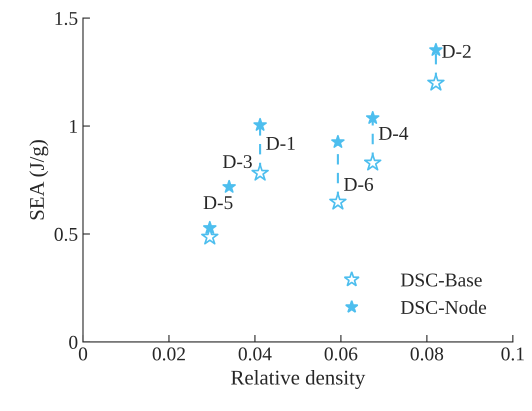  Describe the element at coordinates (427, 354) in the screenshot. I see `x-tick-label: 0.08` at that location.